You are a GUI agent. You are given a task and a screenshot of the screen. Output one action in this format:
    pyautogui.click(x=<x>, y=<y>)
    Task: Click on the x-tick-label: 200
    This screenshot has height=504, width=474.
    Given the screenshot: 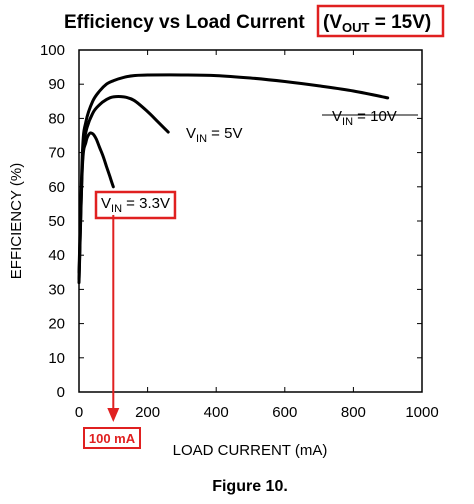 What is the action you would take?
    pyautogui.click(x=147, y=412)
    